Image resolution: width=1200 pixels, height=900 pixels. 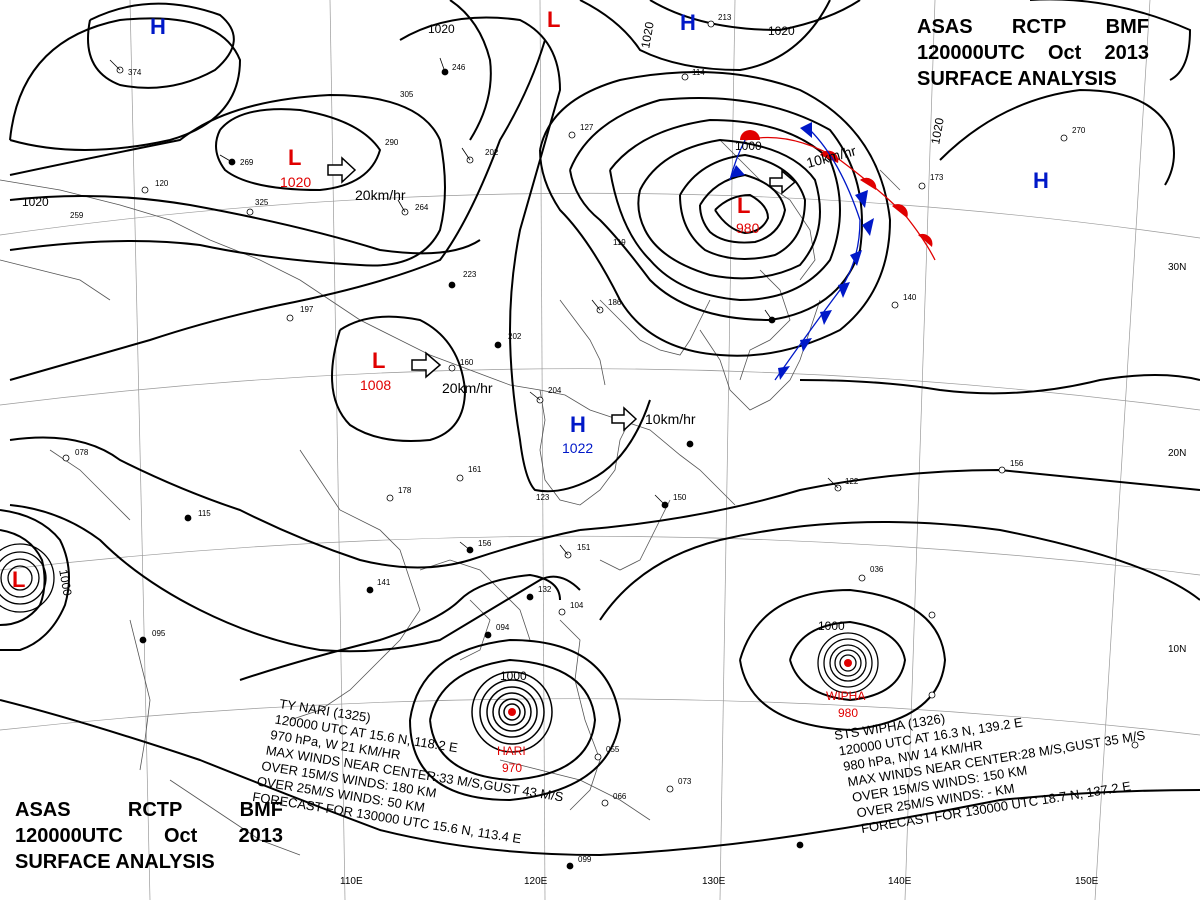 I want to click on station-number: 178, so click(x=405, y=490).